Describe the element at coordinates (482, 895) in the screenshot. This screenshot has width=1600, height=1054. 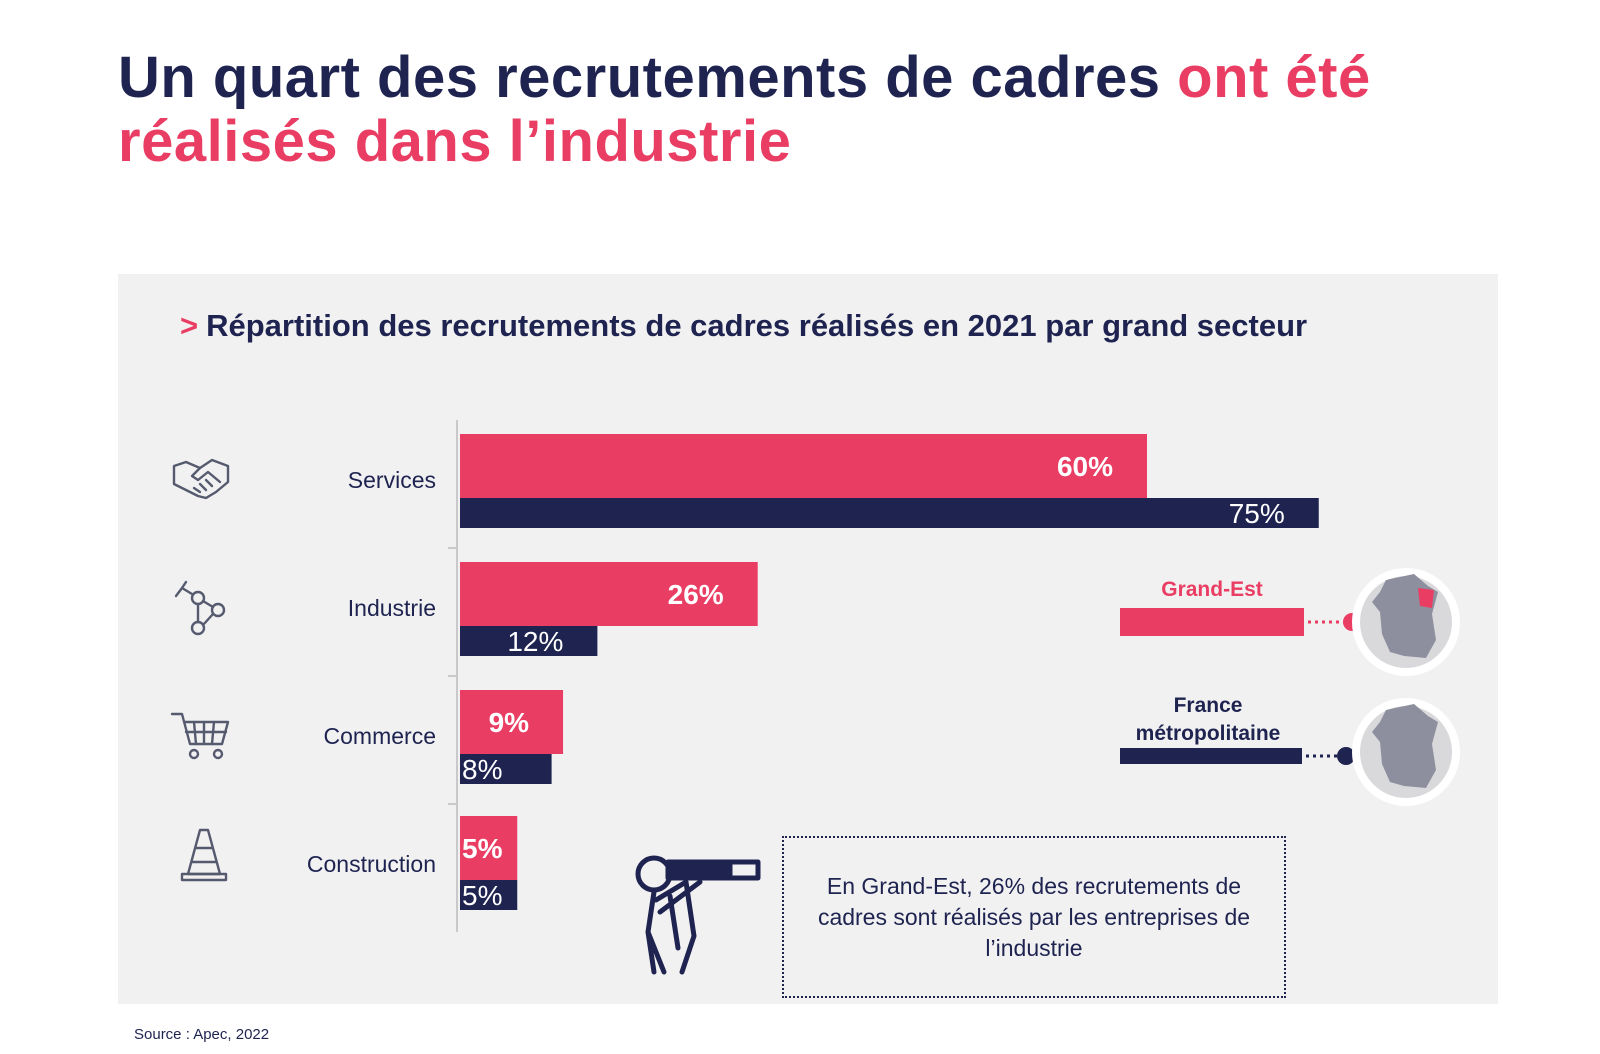
I see `bar-label-construction-france: 5%` at that location.